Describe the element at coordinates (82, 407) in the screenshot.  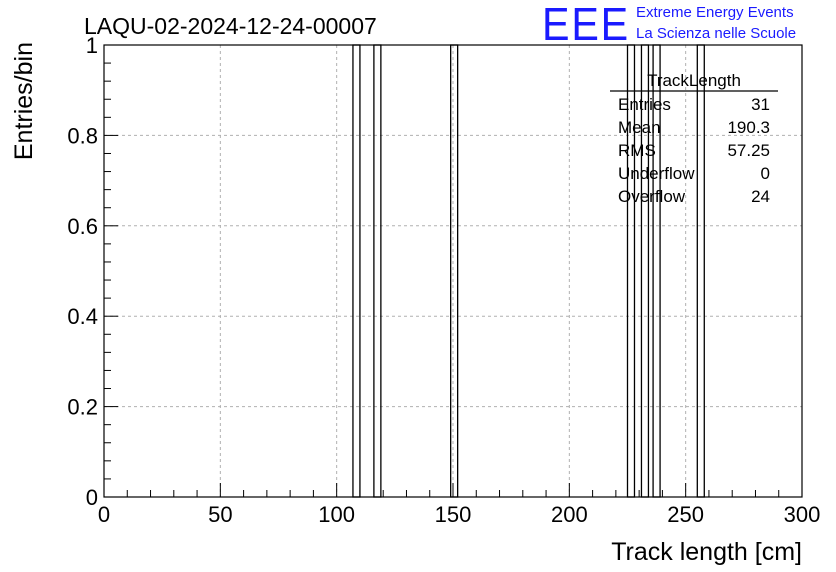
I see `y-tick-label: 0.2` at that location.